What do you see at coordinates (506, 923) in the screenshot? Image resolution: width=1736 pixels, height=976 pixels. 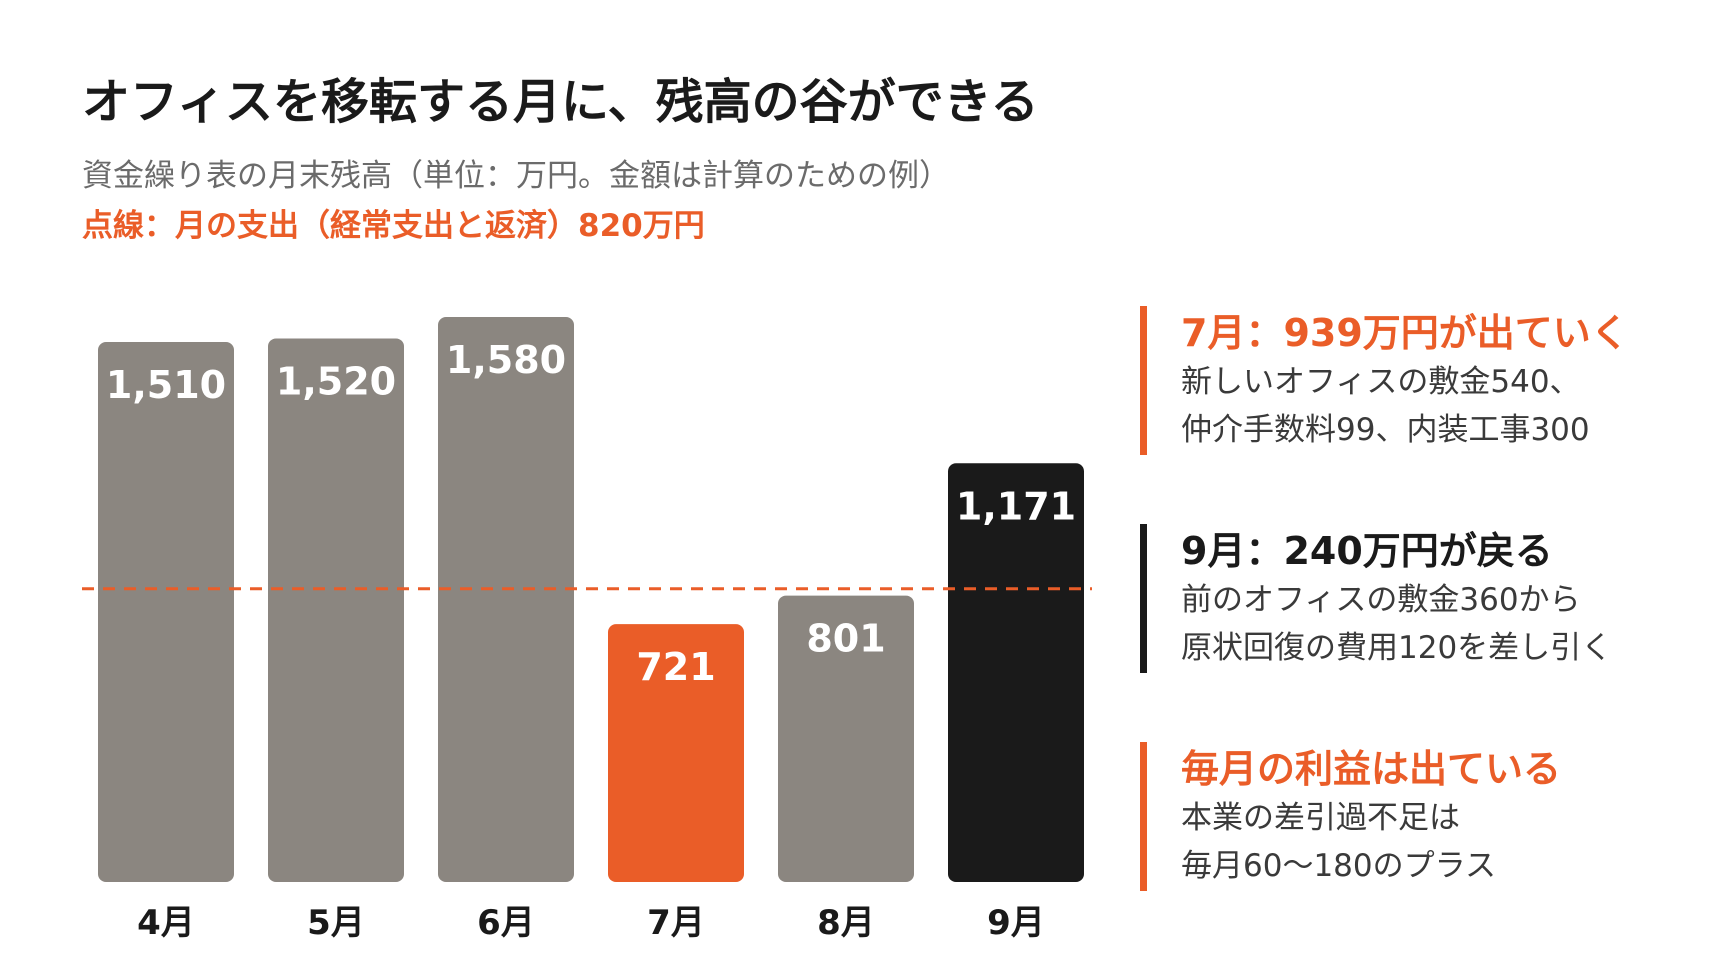 I see `category-label: 6月` at bounding box center [506, 923].